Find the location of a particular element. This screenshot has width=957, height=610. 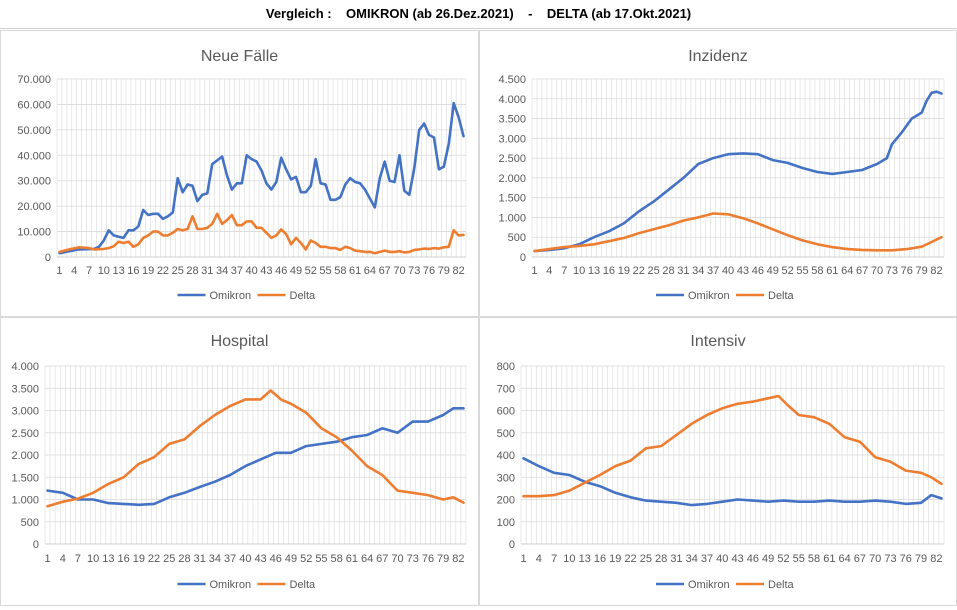

x-tick-label: 37 is located at coordinates (230, 559).